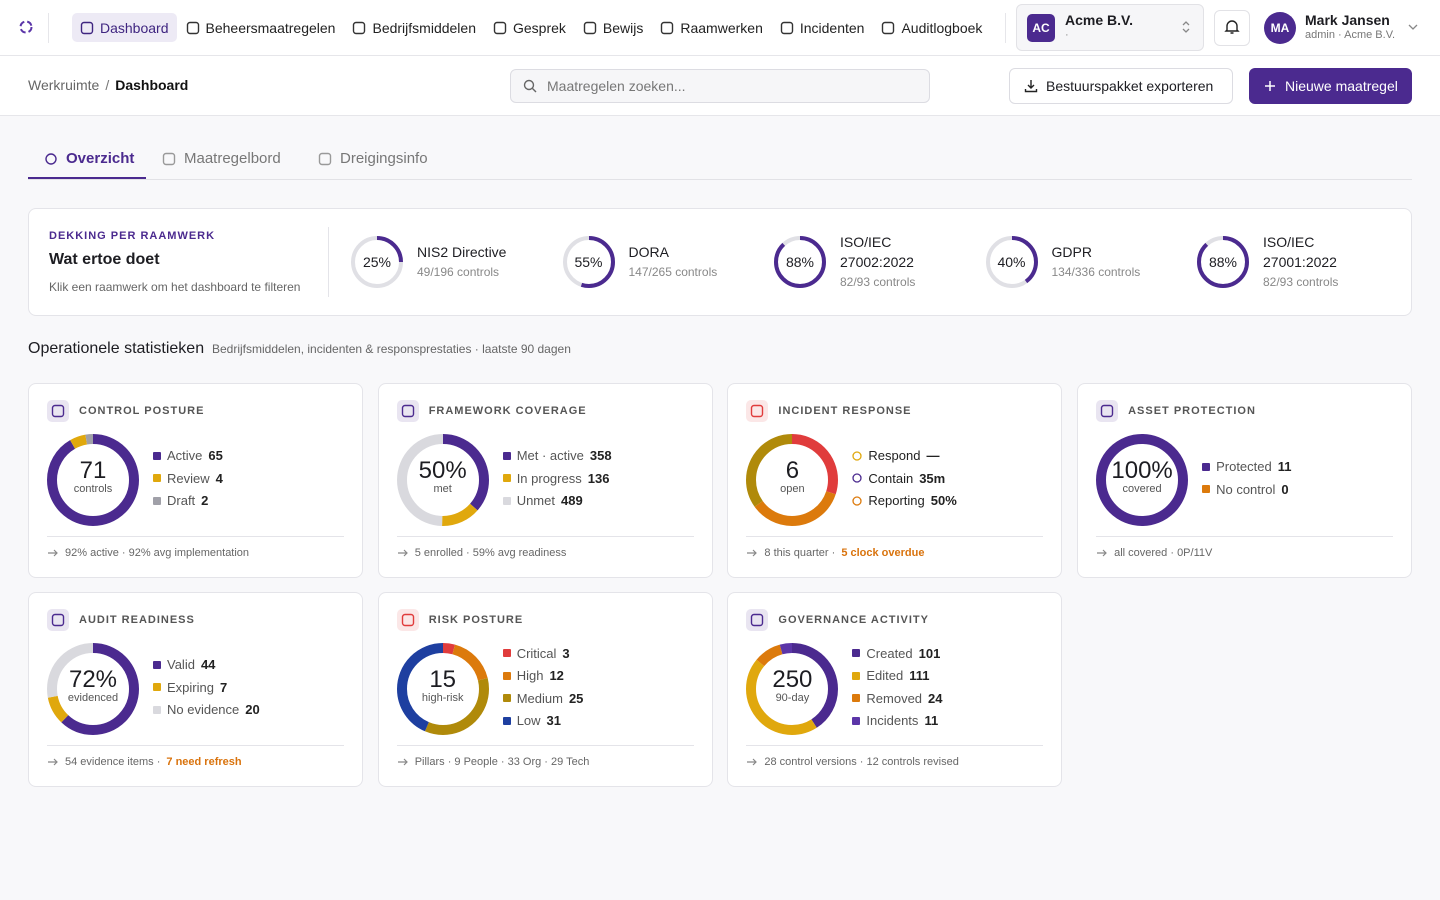  Describe the element at coordinates (190, 687) in the screenshot. I see `legend-item: Expiring 7` at that location.